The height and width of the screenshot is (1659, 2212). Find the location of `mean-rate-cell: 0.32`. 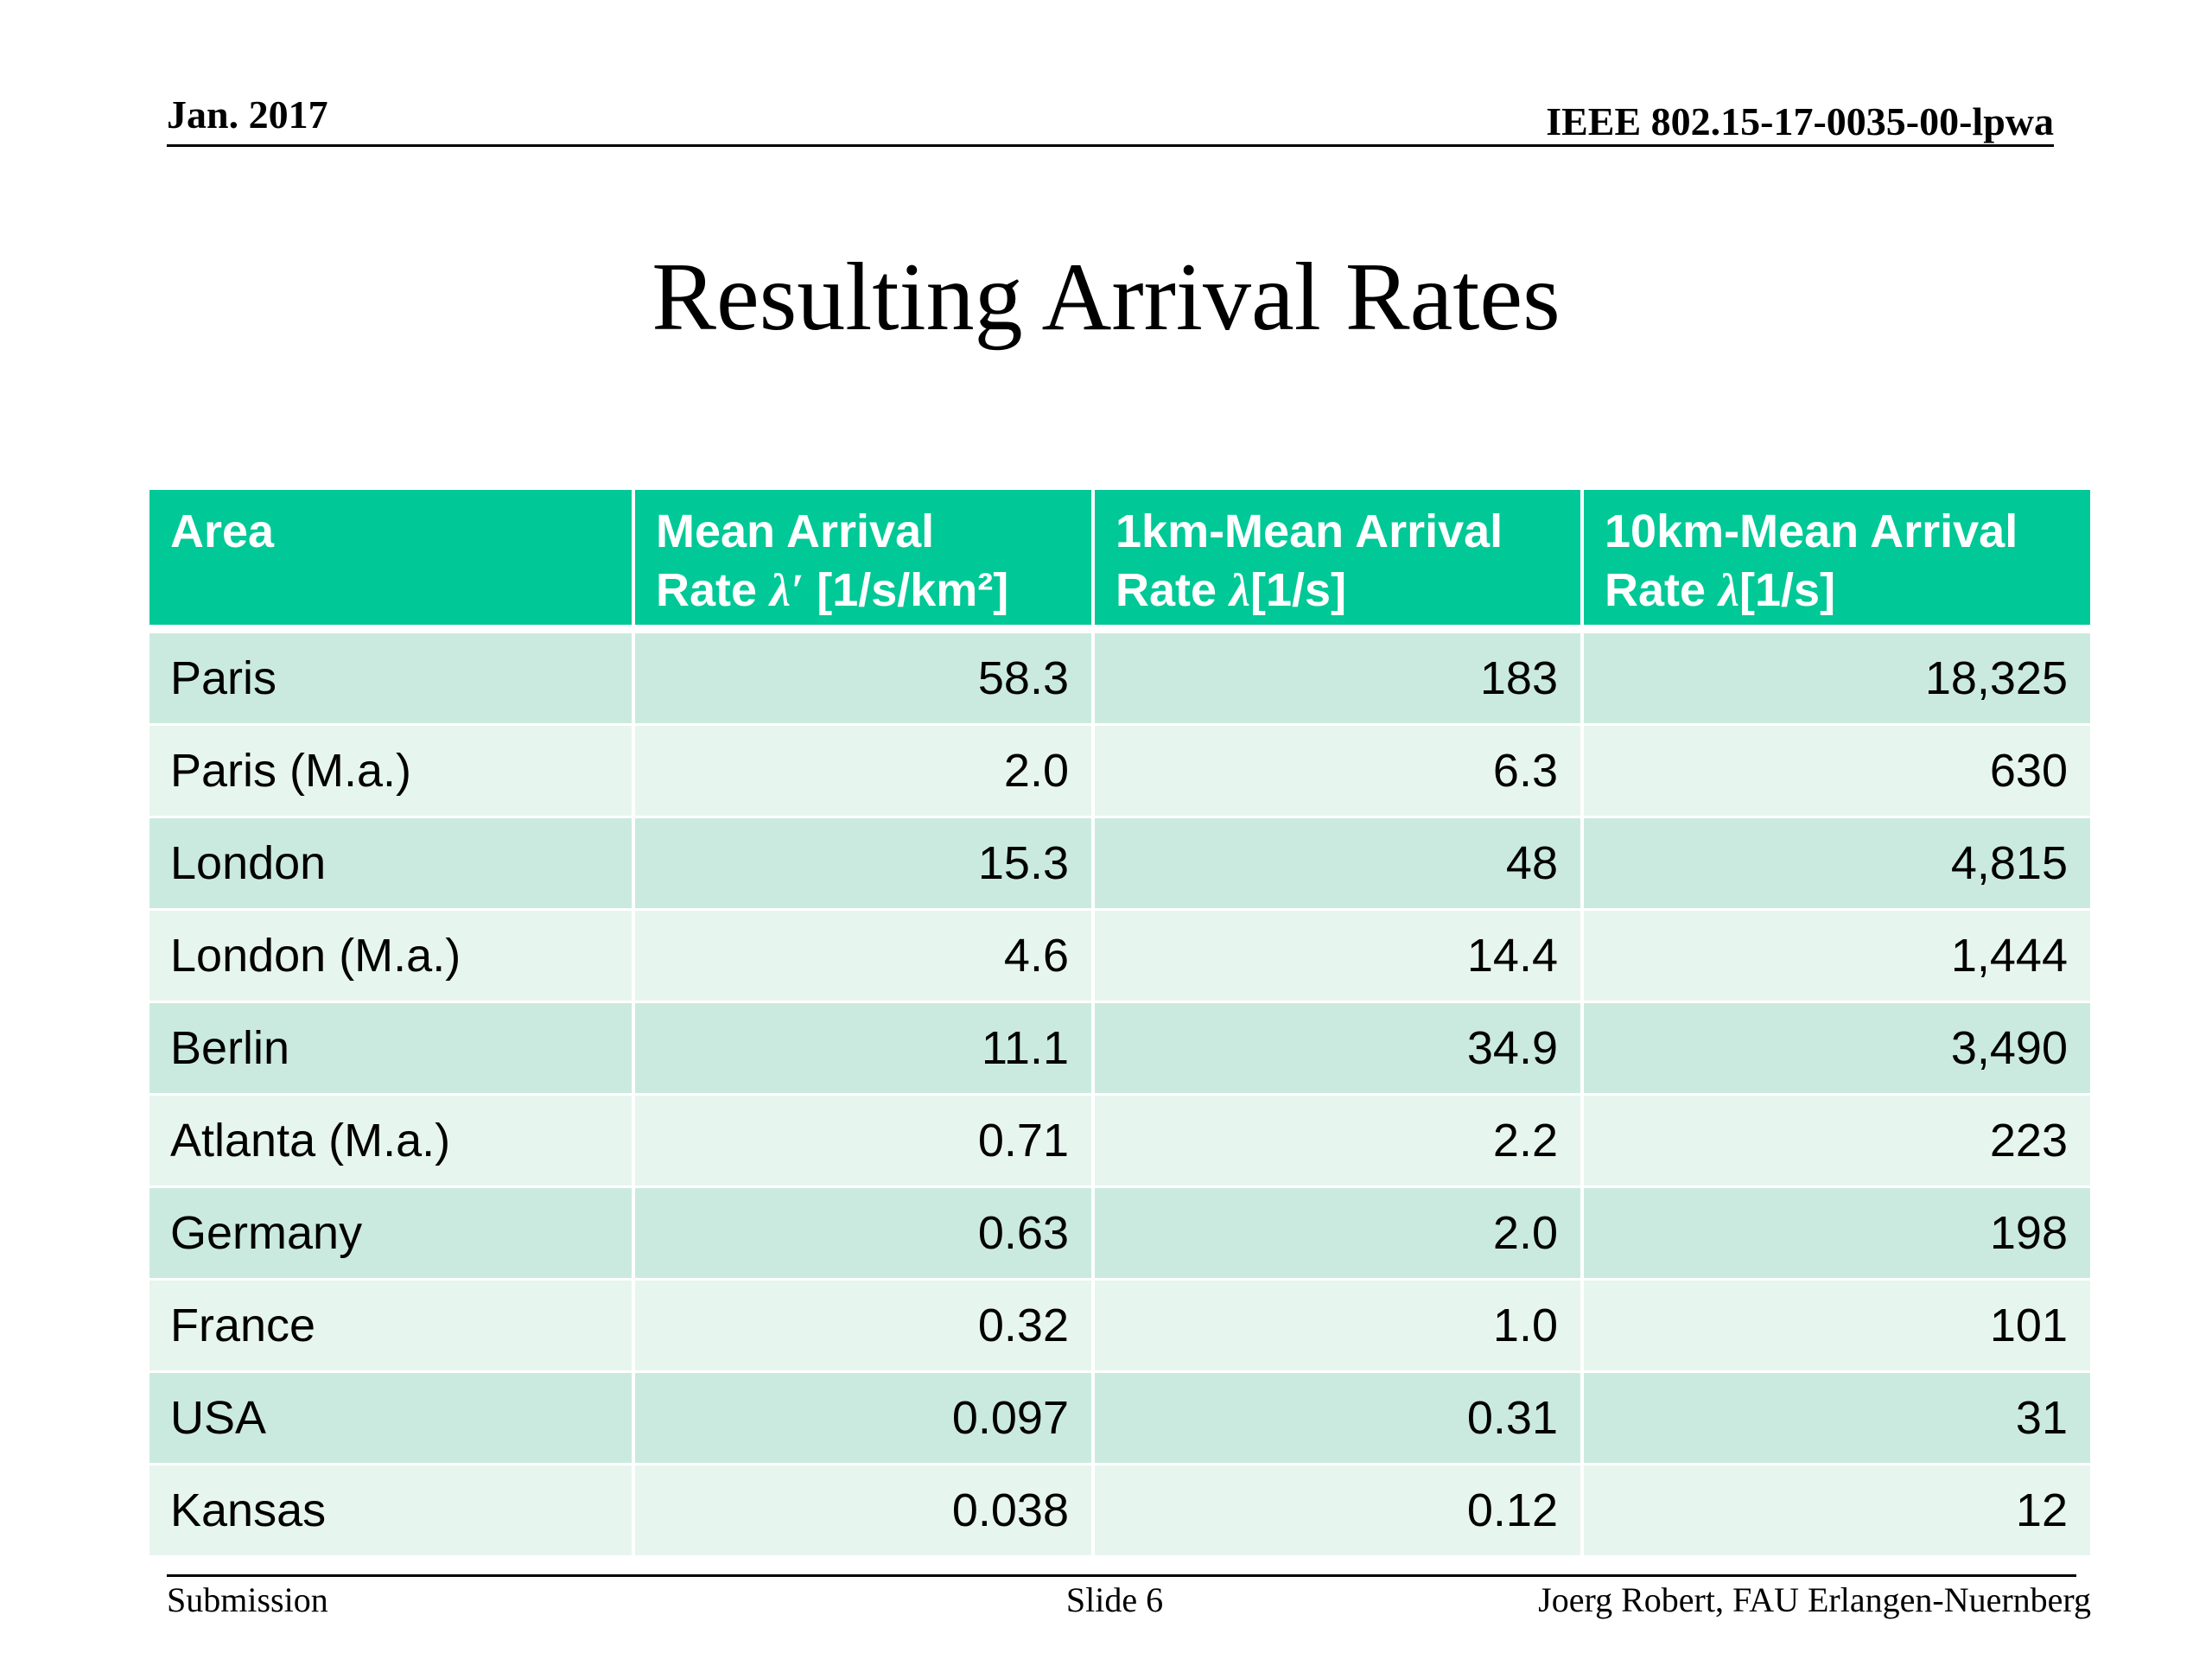

mean-rate-cell: 0.32 is located at coordinates (862, 1325).